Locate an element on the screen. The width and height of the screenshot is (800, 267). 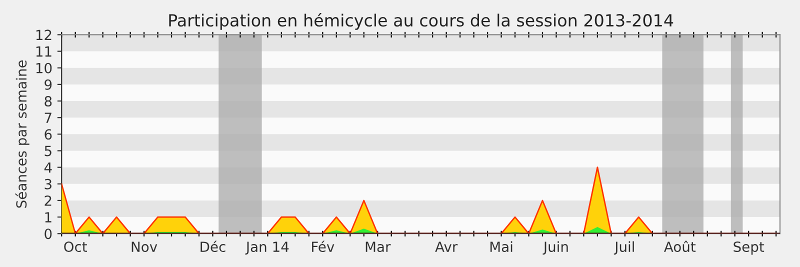
x-tick-label: Jan 14 is located at coordinates (267, 248).